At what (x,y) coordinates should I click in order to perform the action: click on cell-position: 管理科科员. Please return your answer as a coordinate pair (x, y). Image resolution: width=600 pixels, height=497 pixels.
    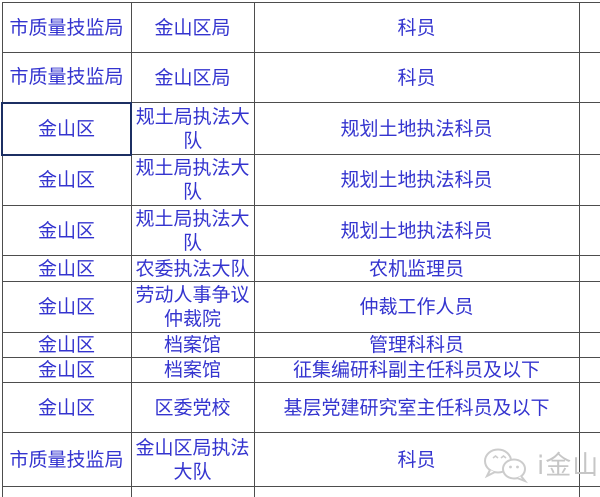
    Looking at the image, I should click on (416, 345).